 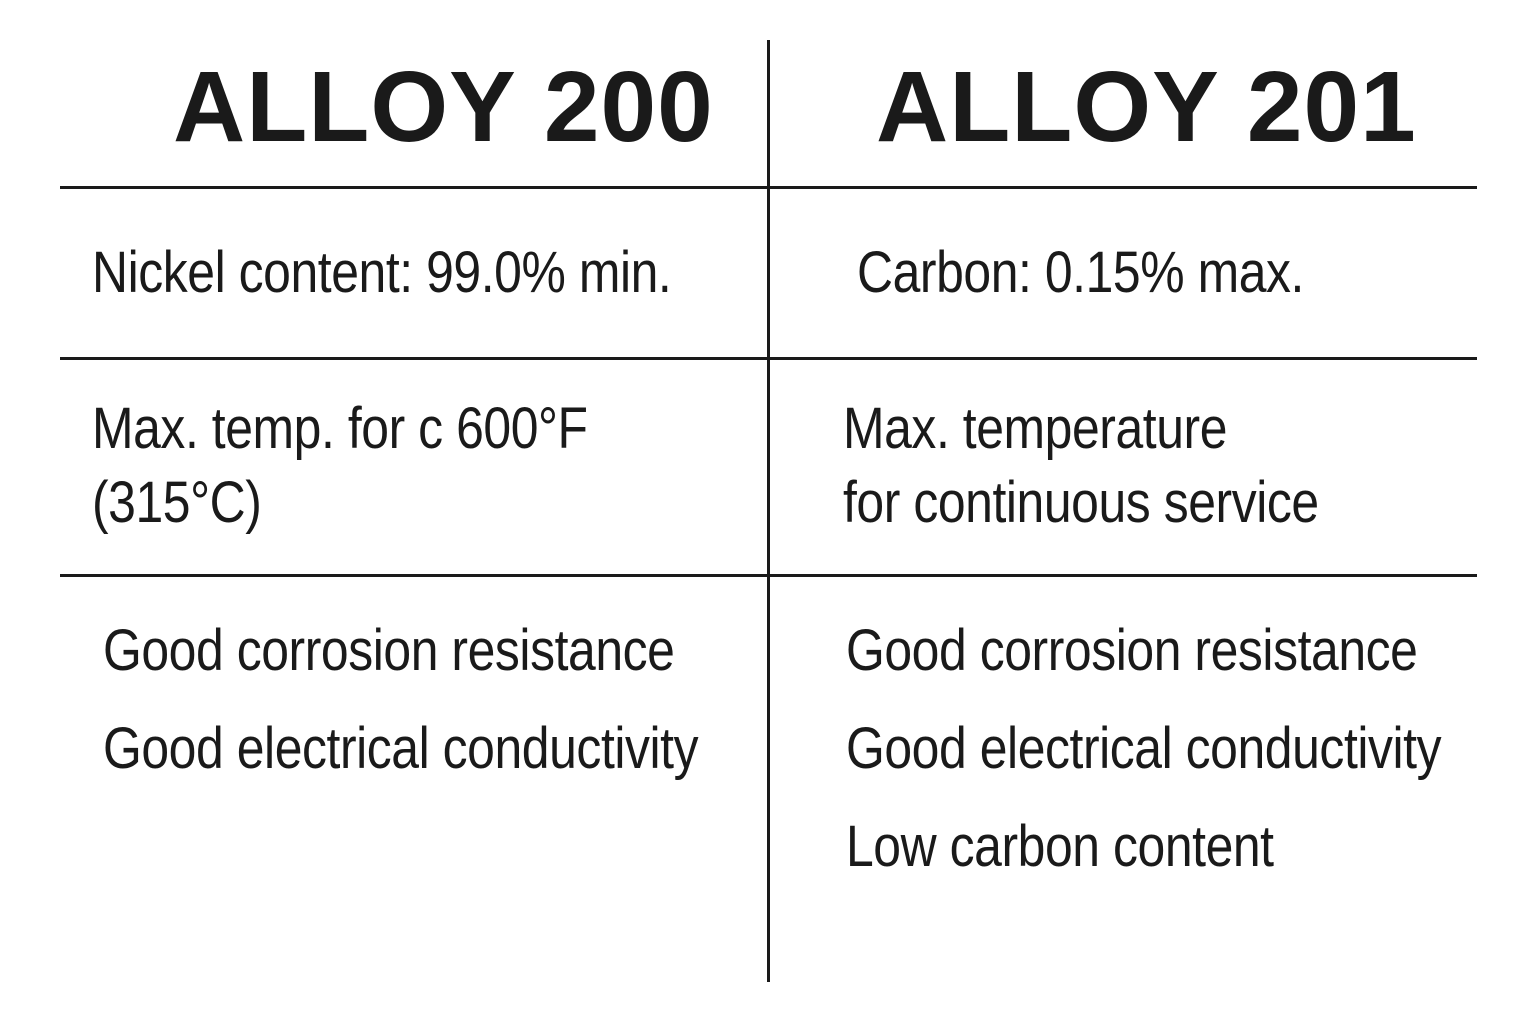 What do you see at coordinates (1081, 502) in the screenshot?
I see `temperature-line: for continuous service` at bounding box center [1081, 502].